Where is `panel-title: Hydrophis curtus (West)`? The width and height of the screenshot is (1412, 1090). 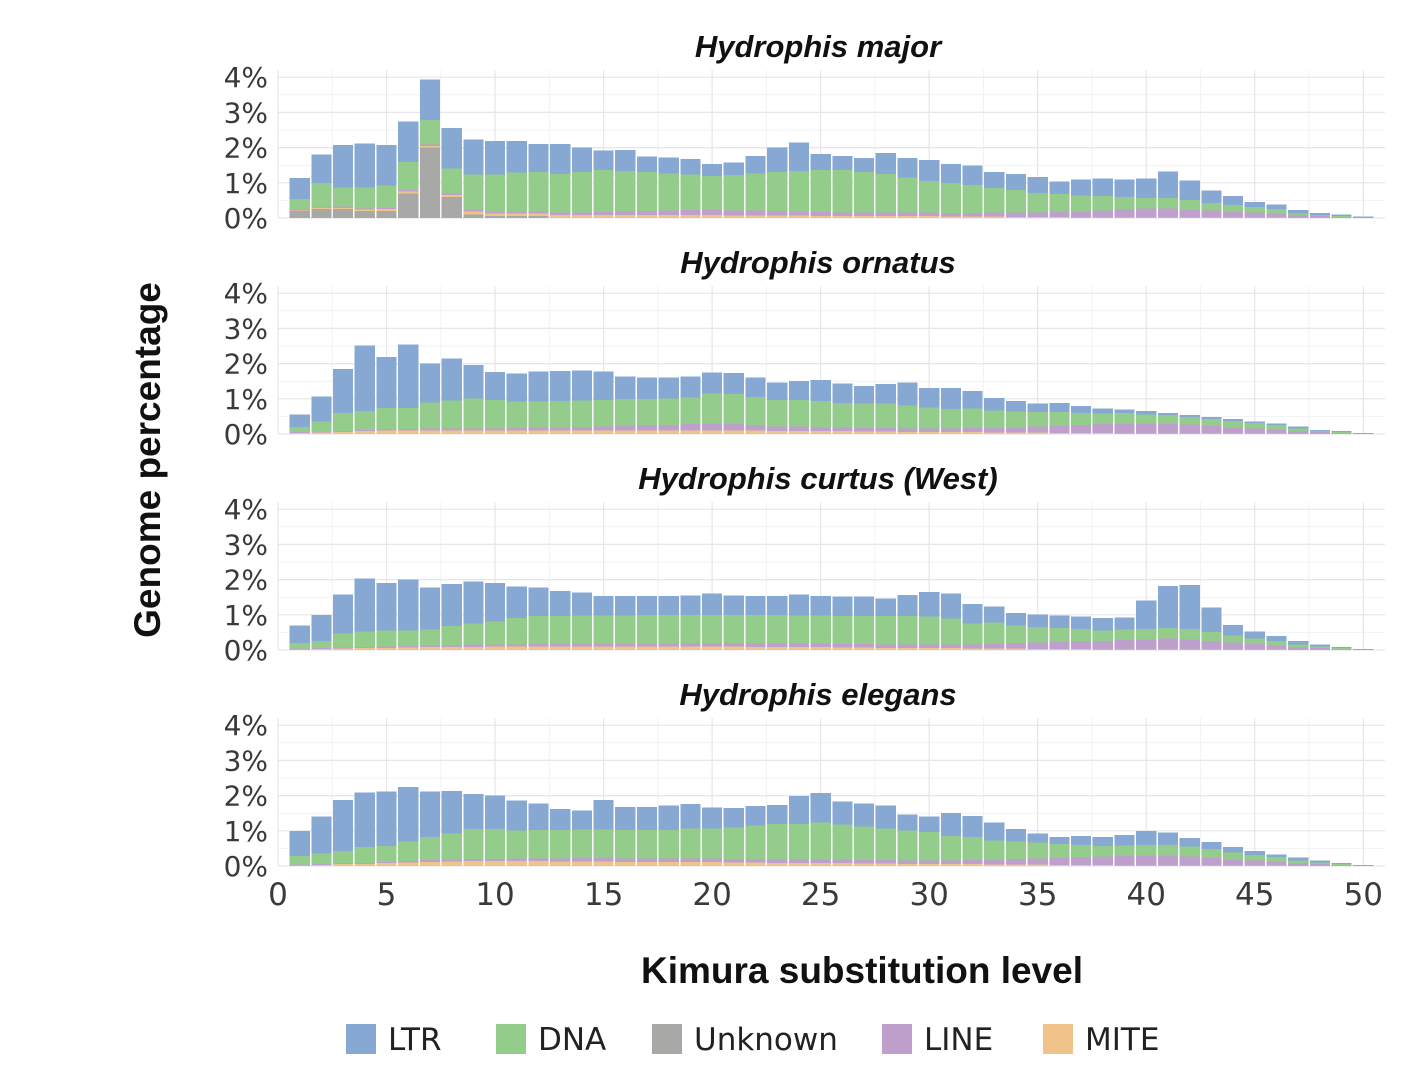 panel-title: Hydrophis curtus (West) is located at coordinates (817, 478).